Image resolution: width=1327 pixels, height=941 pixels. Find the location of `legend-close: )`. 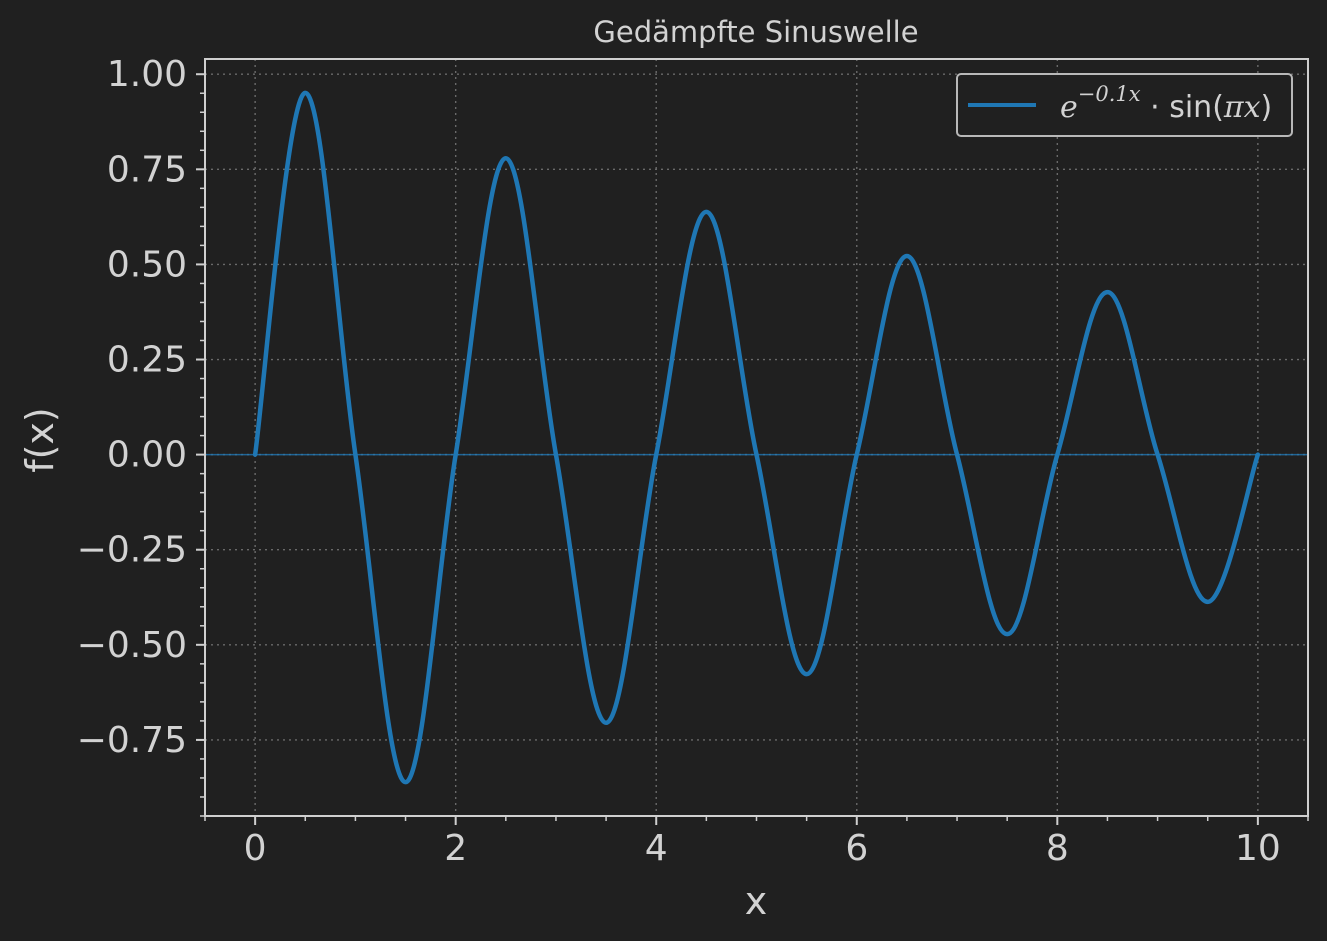

legend-close: ) is located at coordinates (1267, 107).